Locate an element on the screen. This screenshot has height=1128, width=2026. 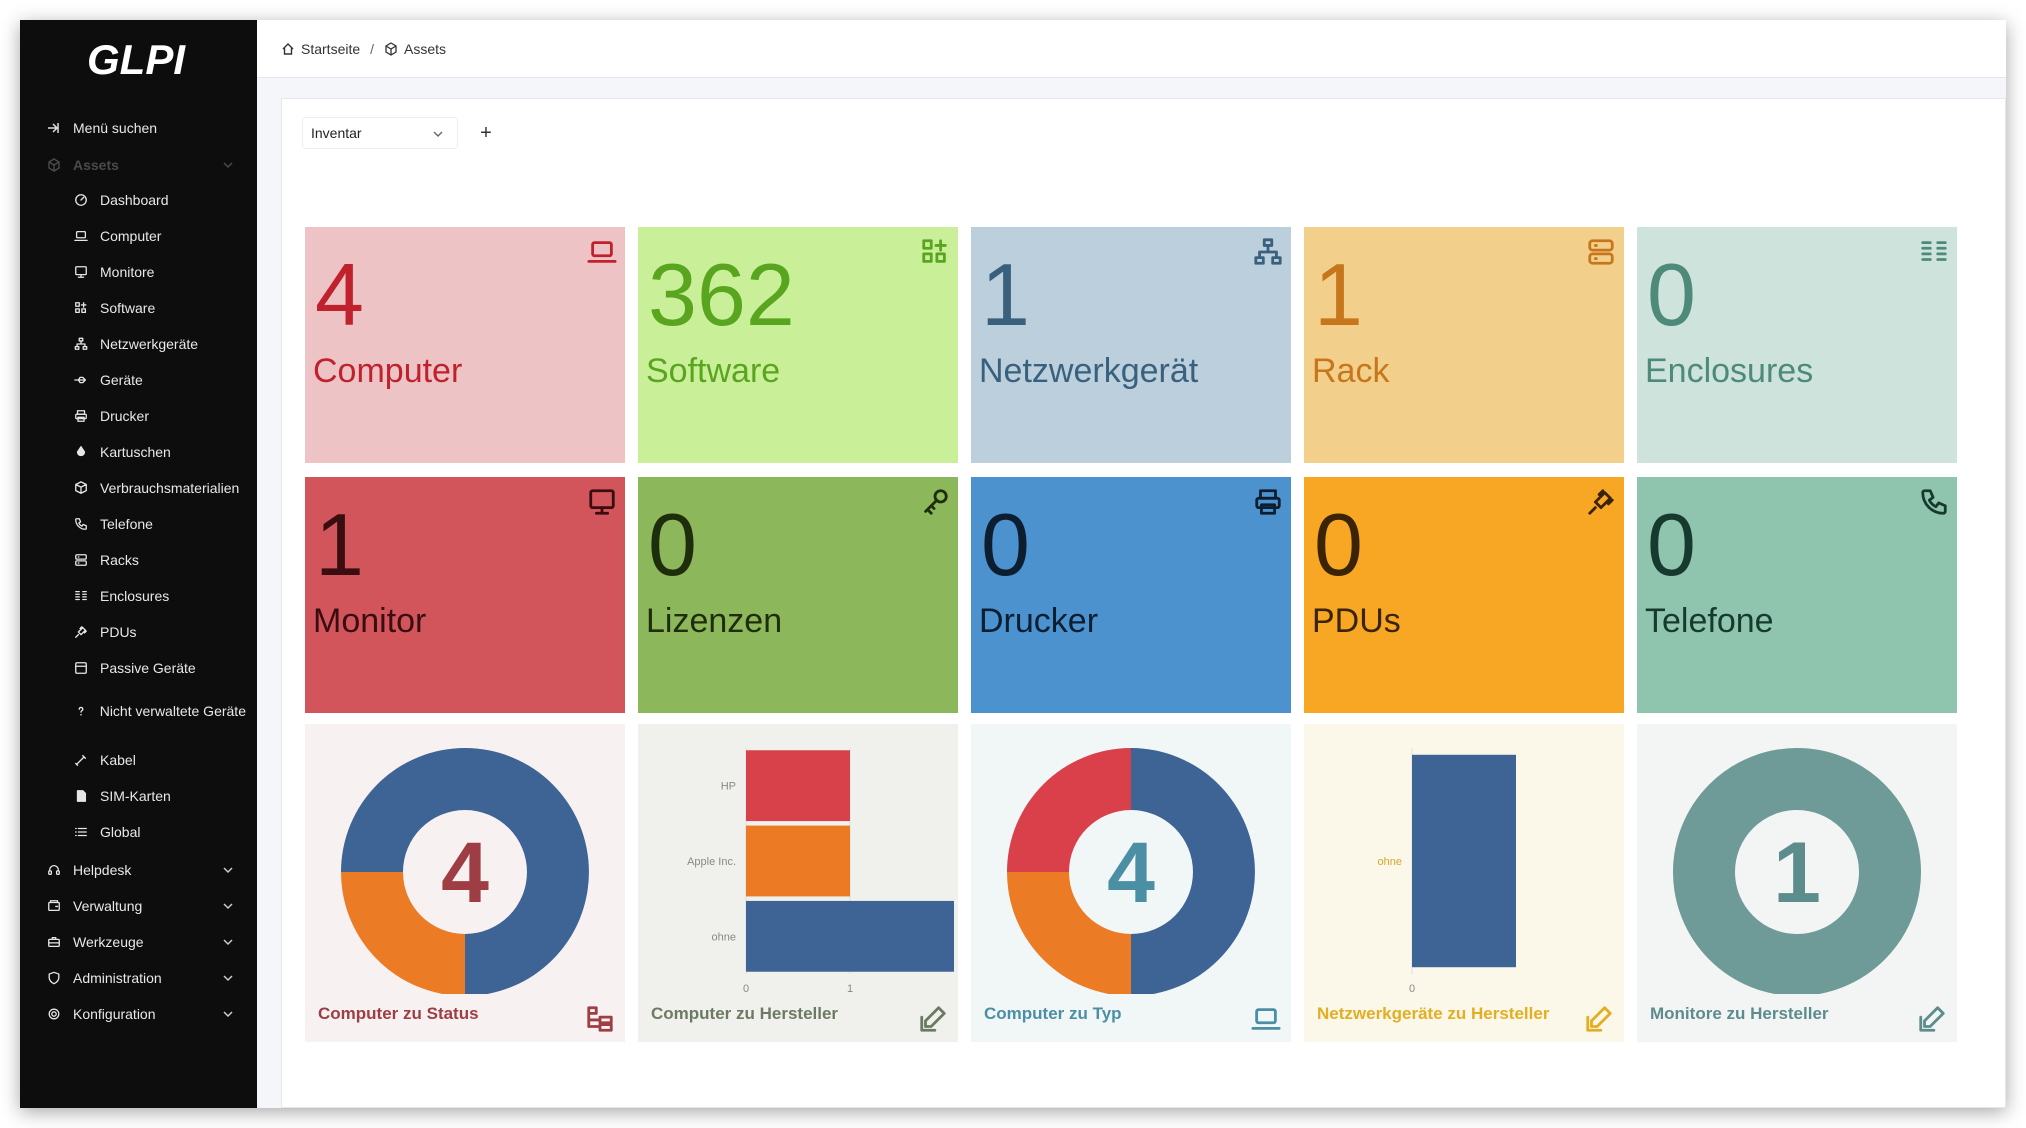
hierarchy-icon is located at coordinates (600, 1019).